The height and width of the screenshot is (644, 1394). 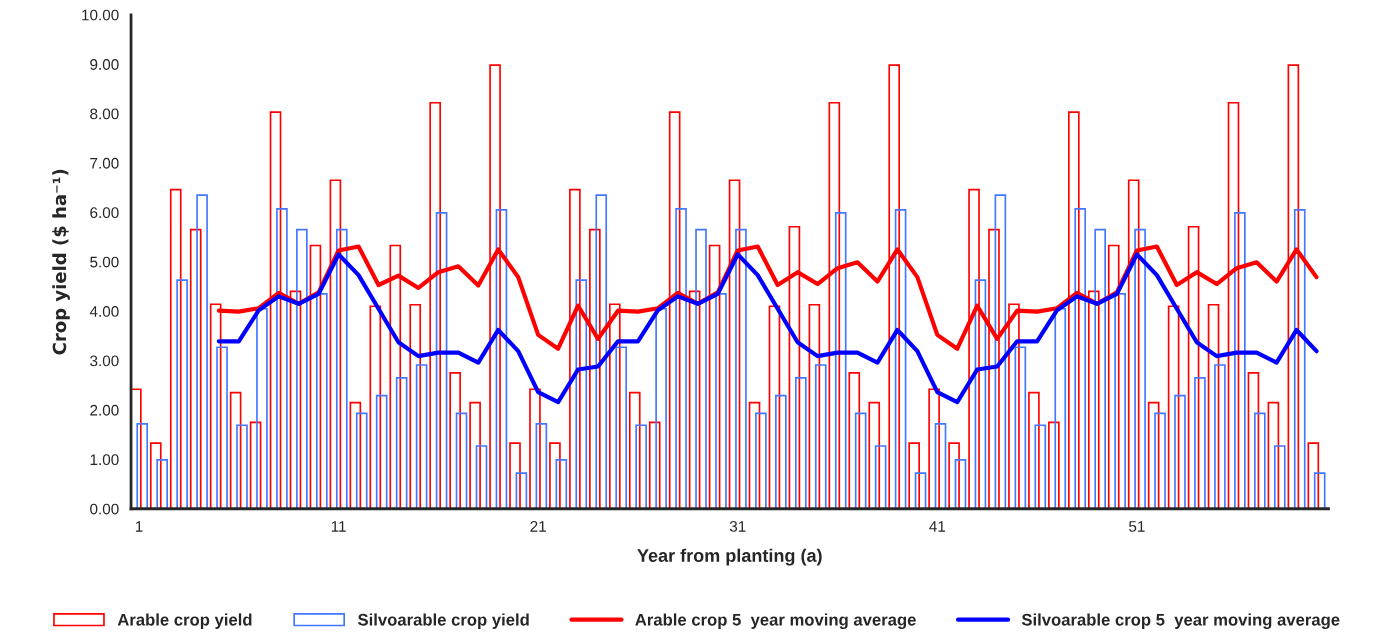 I want to click on y-tick-label: 4.00, so click(x=104, y=311).